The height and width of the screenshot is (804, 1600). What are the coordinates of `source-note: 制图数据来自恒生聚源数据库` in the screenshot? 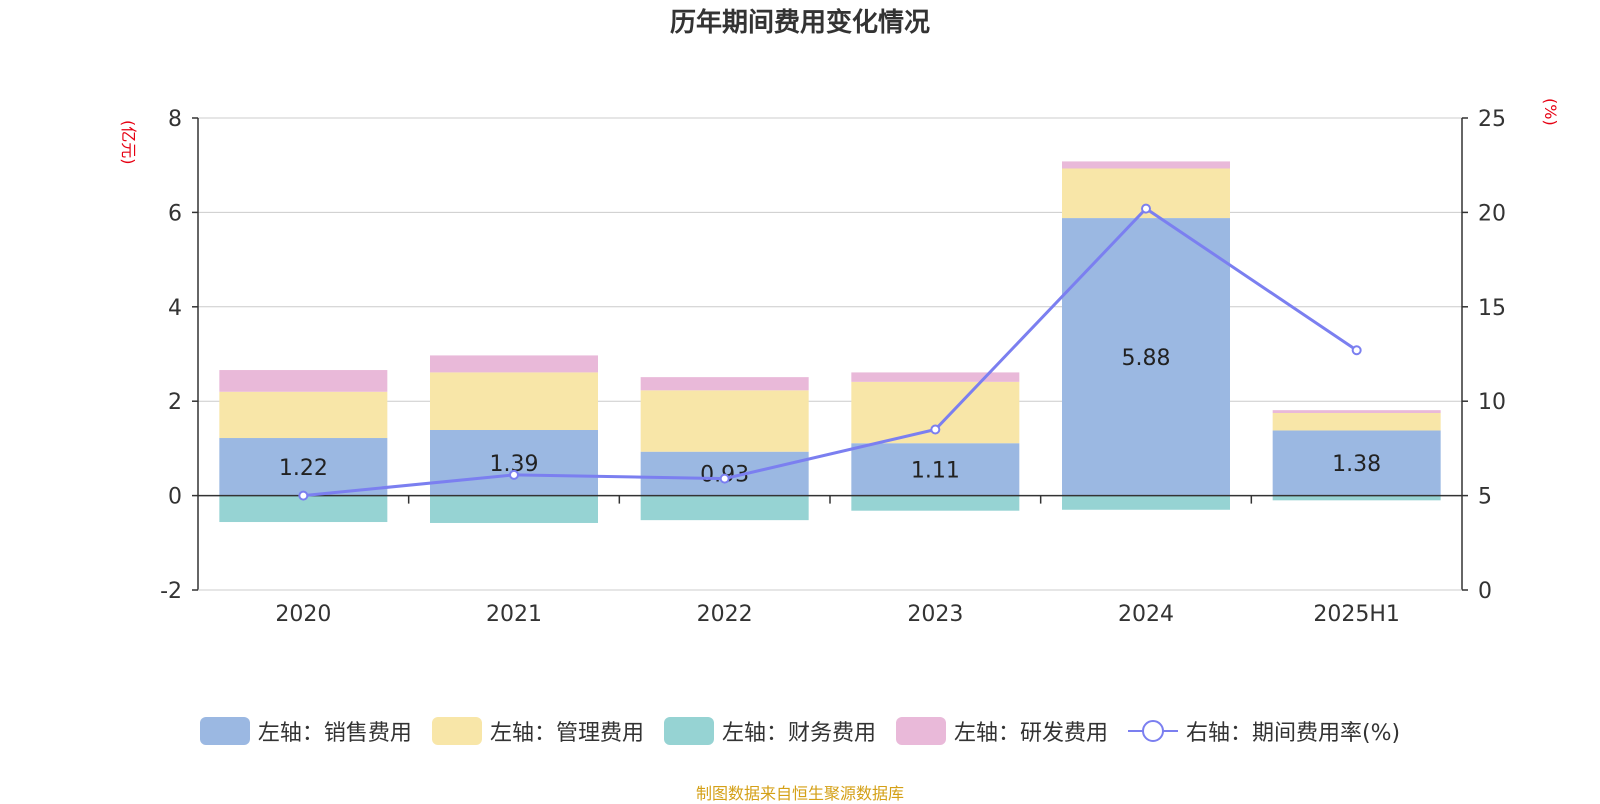 It's located at (799, 793).